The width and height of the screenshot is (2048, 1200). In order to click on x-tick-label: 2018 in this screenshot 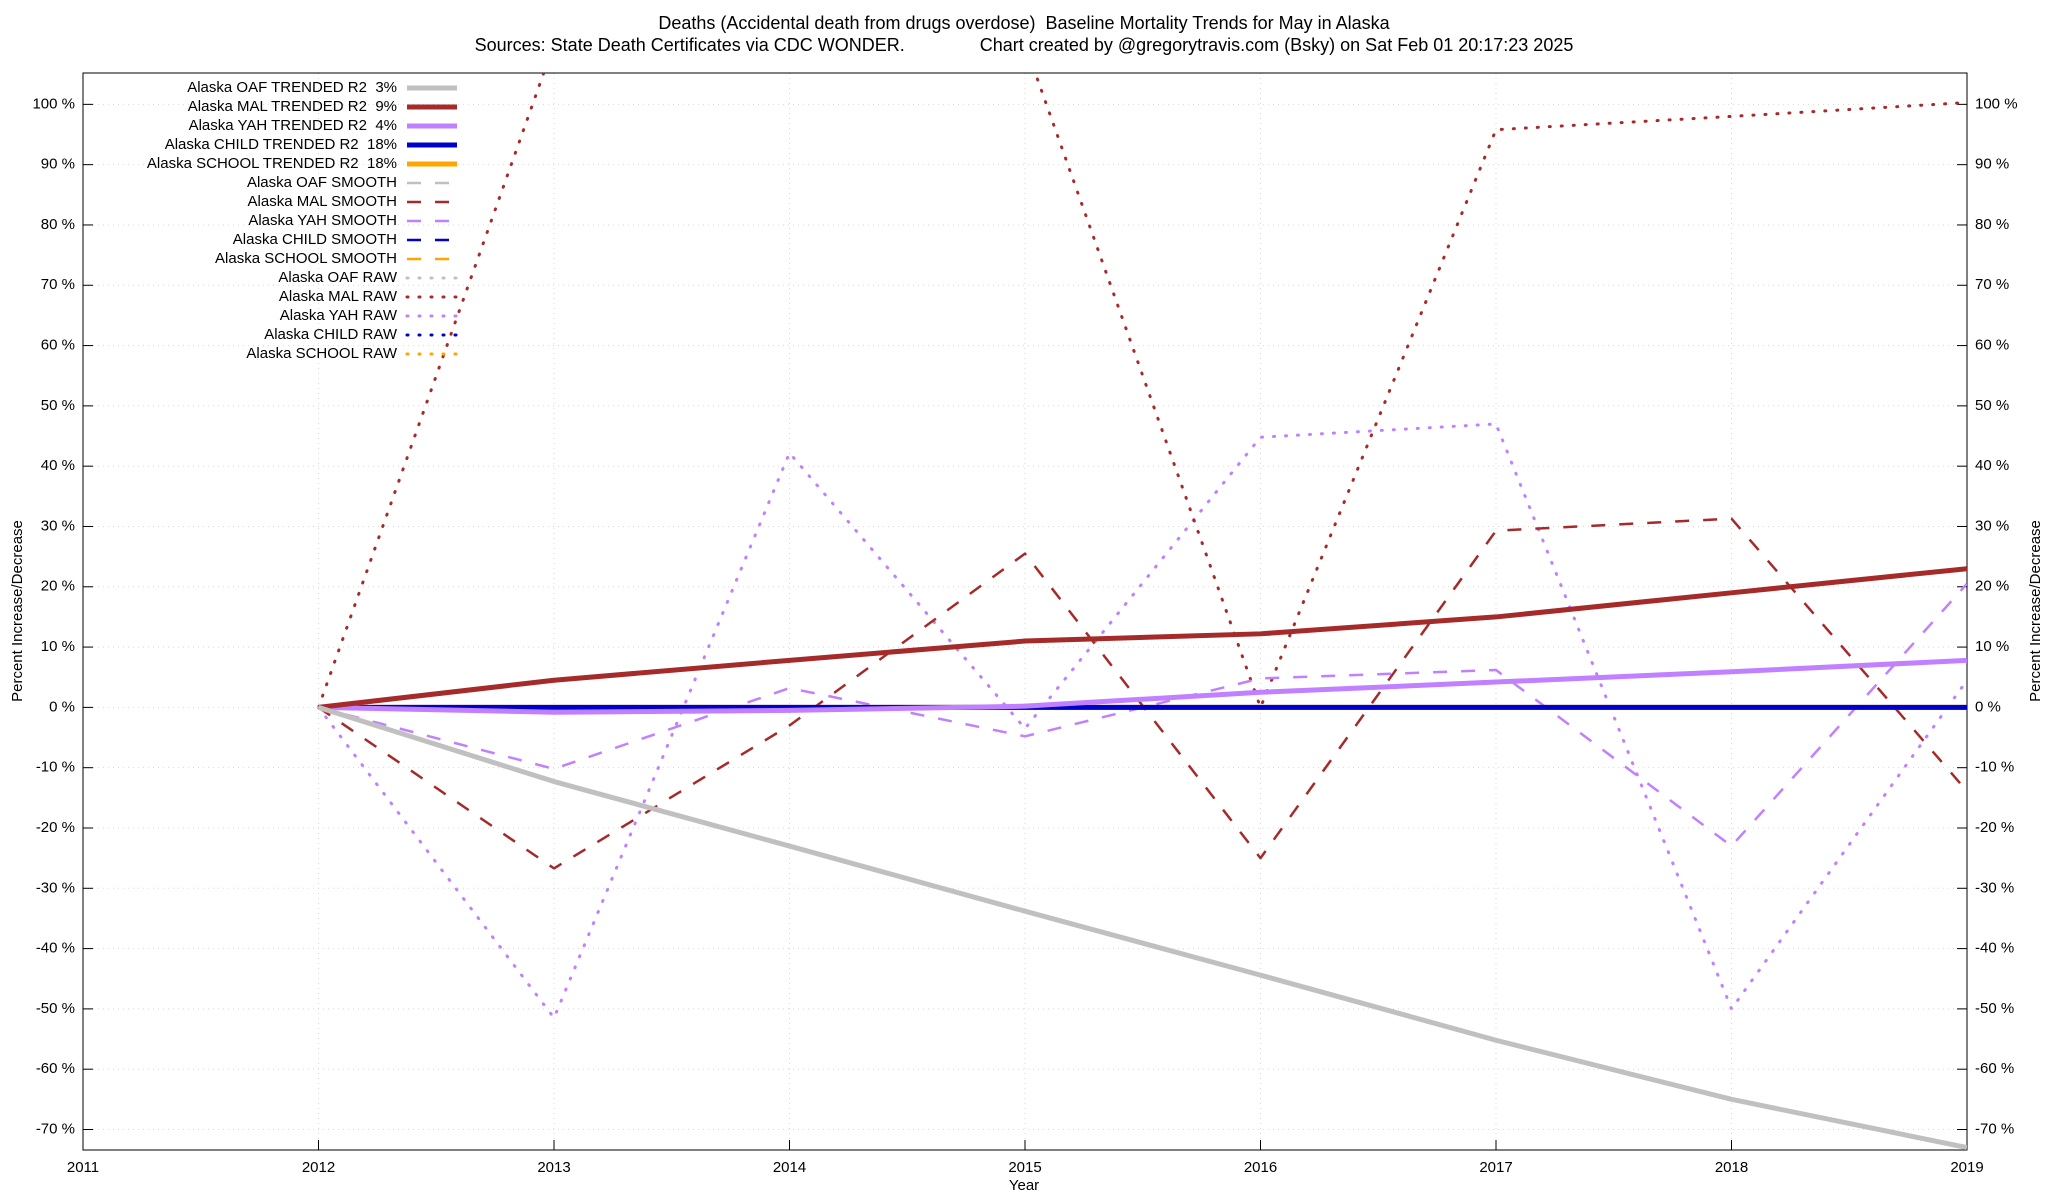, I will do `click(1731, 1167)`.